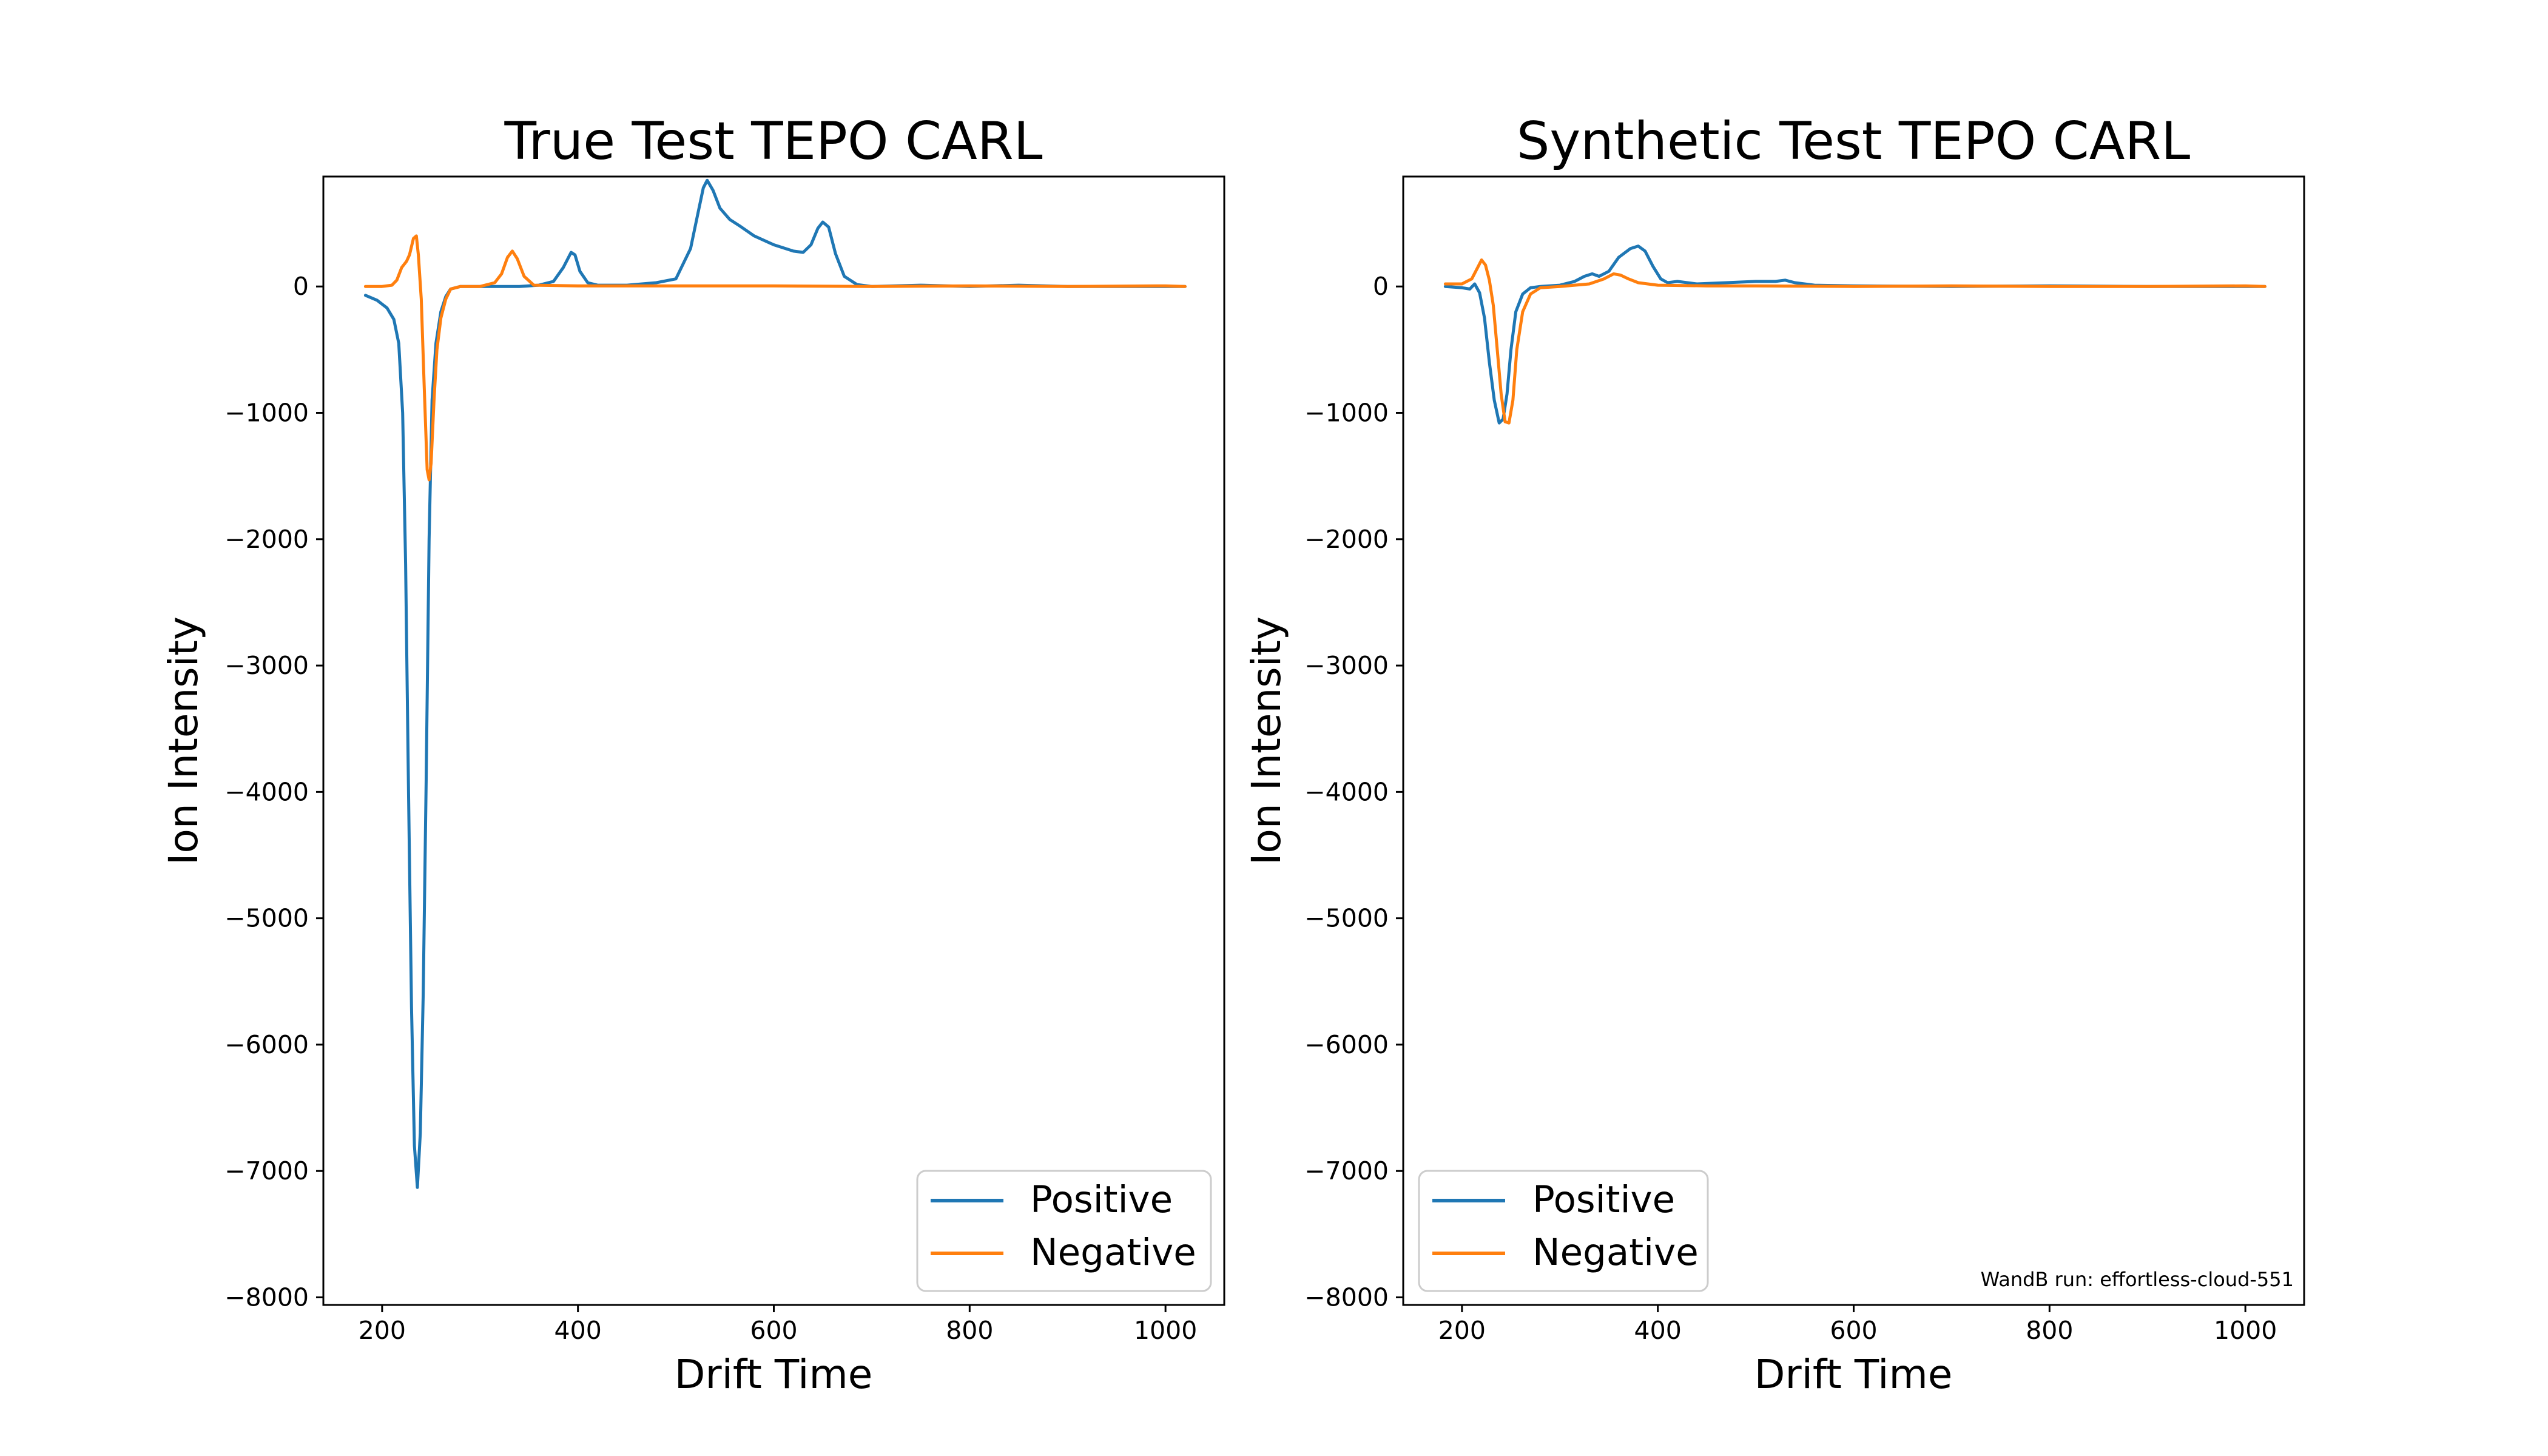  What do you see at coordinates (2137, 1279) in the screenshot?
I see `wandb-run-annotation: WandB run: effortless-cloud-551` at bounding box center [2137, 1279].